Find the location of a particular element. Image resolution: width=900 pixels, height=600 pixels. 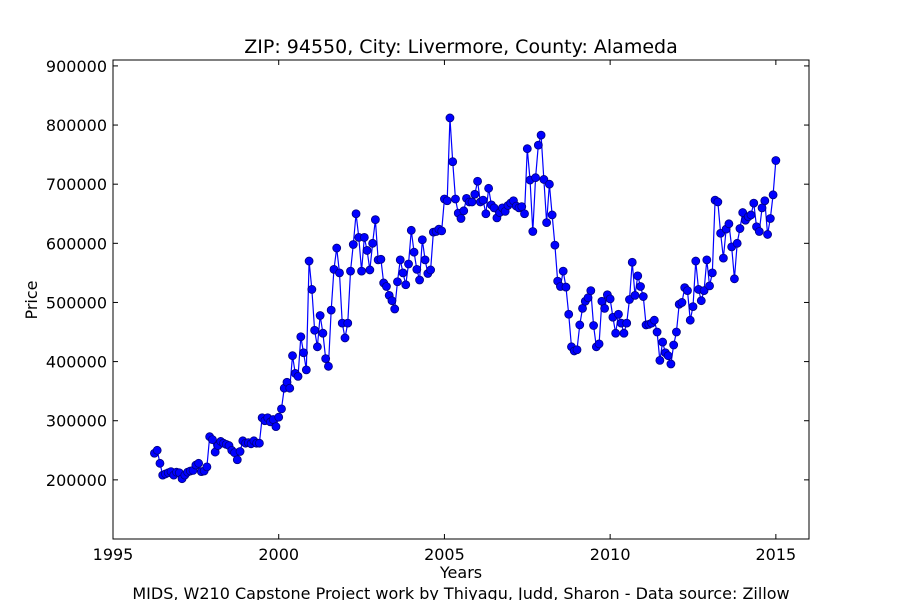

y-tick-label: 300000 is located at coordinates (76, 421).